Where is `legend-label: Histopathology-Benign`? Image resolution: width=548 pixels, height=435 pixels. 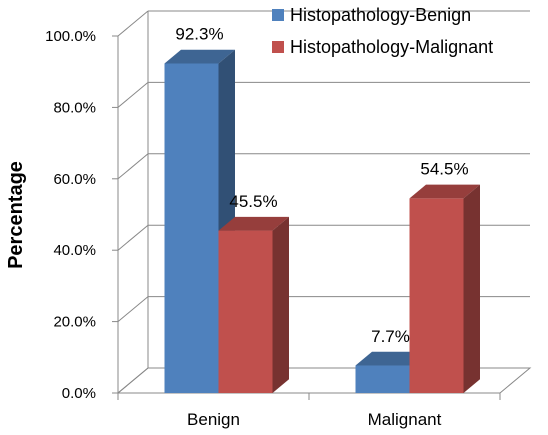
legend-label: Histopathology-Benign is located at coordinates (380, 15).